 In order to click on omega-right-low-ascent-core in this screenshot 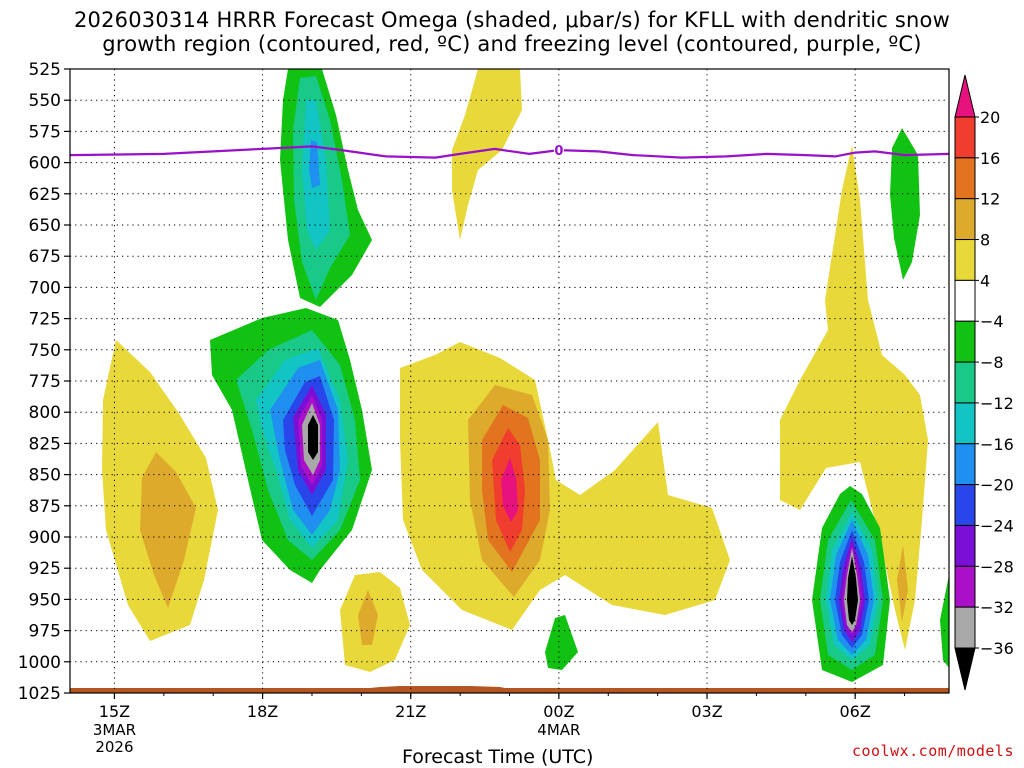, I will do `click(851, 584)`.